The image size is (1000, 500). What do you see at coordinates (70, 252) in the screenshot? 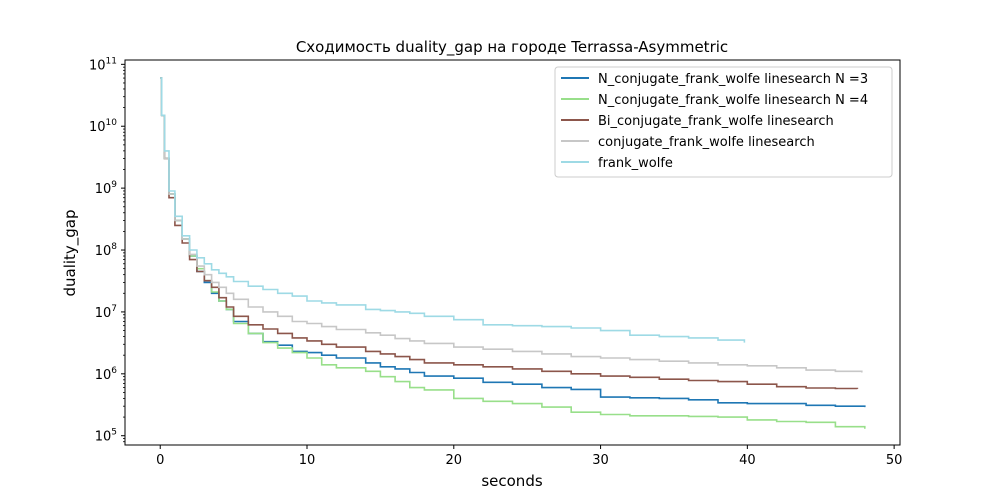
I see `y-axis-title: duality_gap` at bounding box center [70, 252].